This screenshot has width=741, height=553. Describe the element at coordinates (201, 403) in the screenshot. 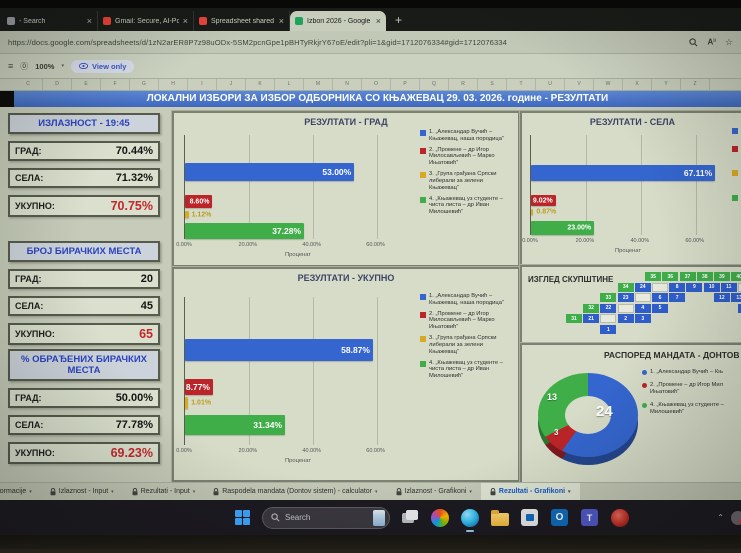

I see `bar-value-label: 1.01%` at that location.